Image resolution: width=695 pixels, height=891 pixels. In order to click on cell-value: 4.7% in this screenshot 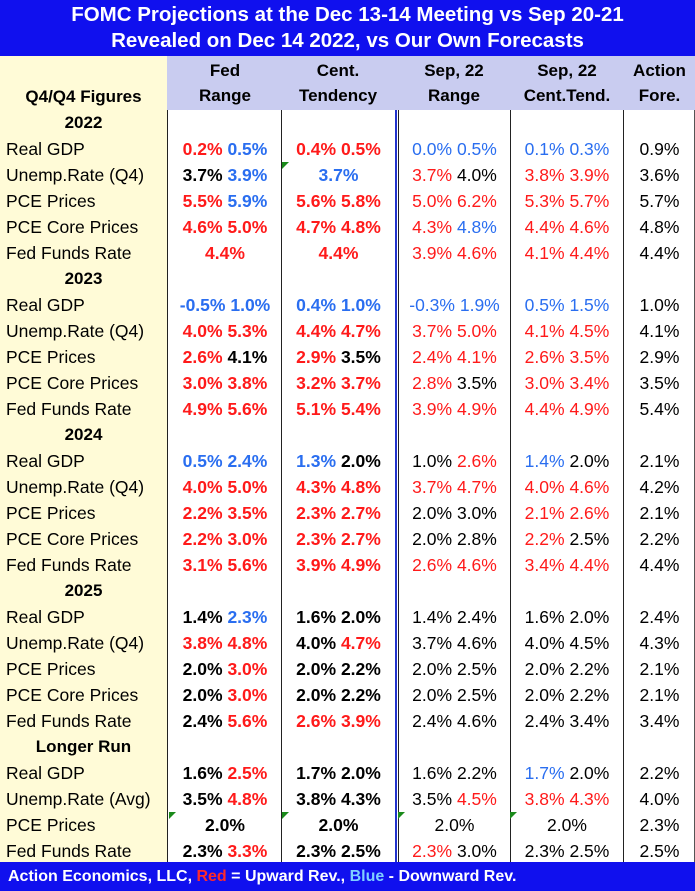, I will do `click(360, 643)`.